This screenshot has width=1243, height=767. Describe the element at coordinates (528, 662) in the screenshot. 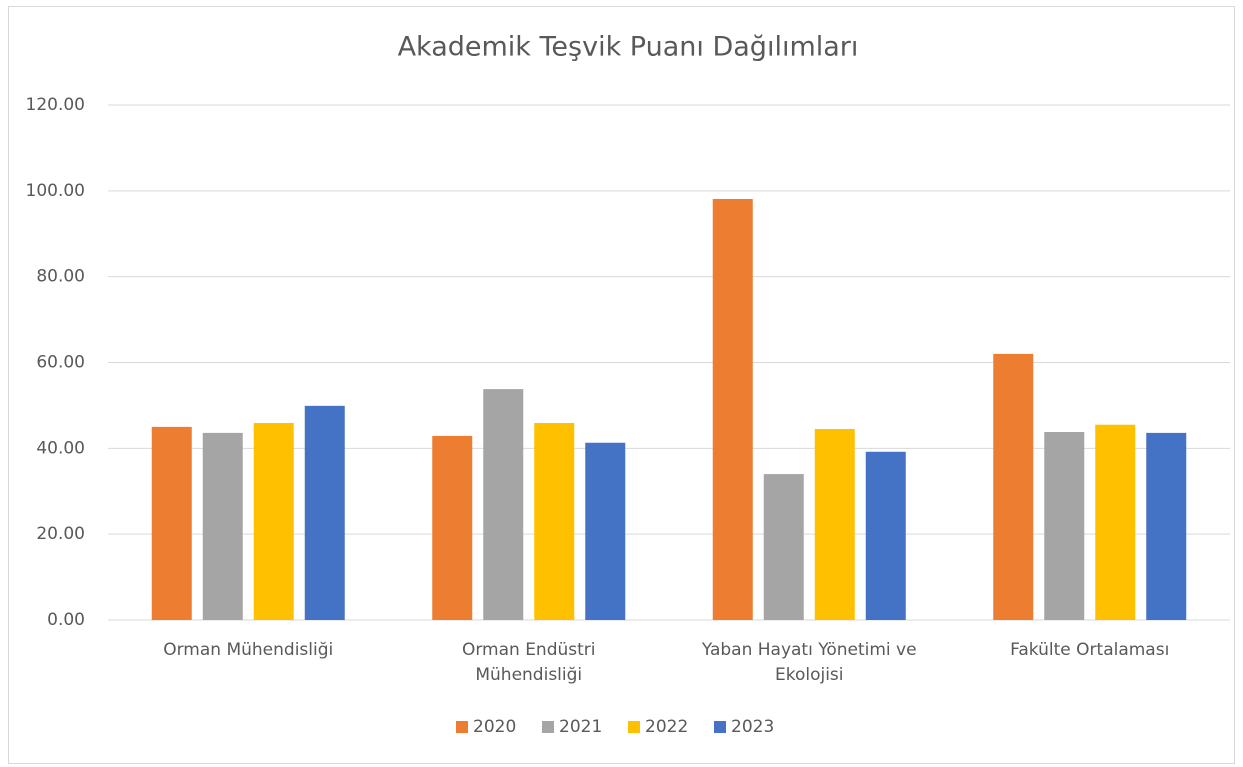

I see `x-tick-label: Orman Endüstri Mühendisliği` at that location.